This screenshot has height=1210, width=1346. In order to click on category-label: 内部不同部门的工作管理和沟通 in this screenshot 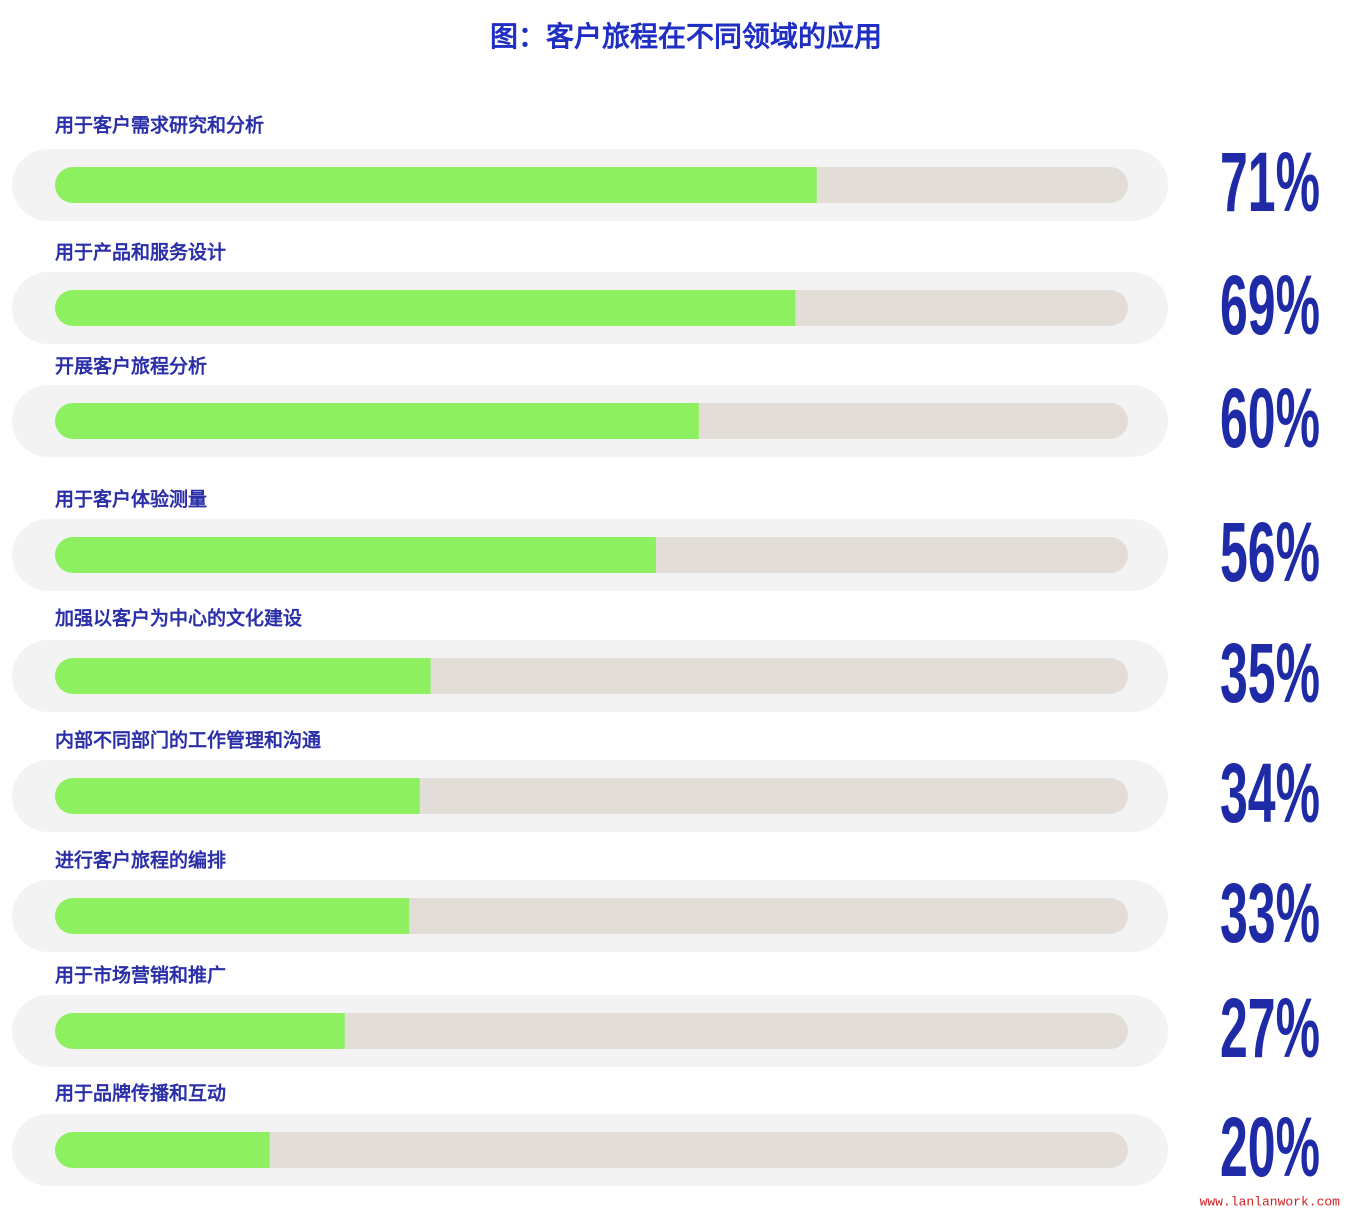, I will do `click(188, 740)`.